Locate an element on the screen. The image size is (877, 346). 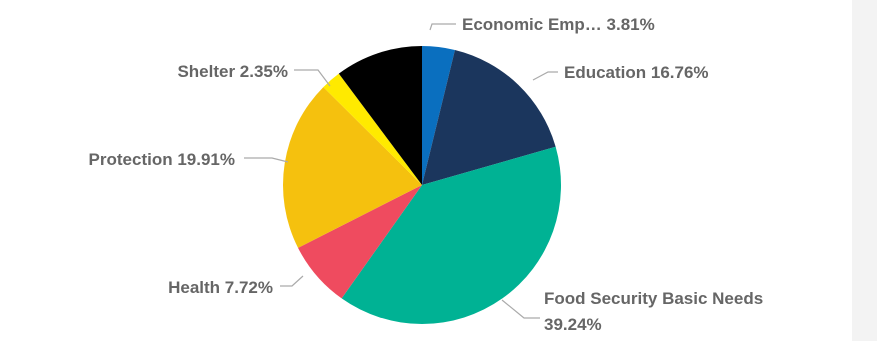
leader-line-education is located at coordinates (545, 76).